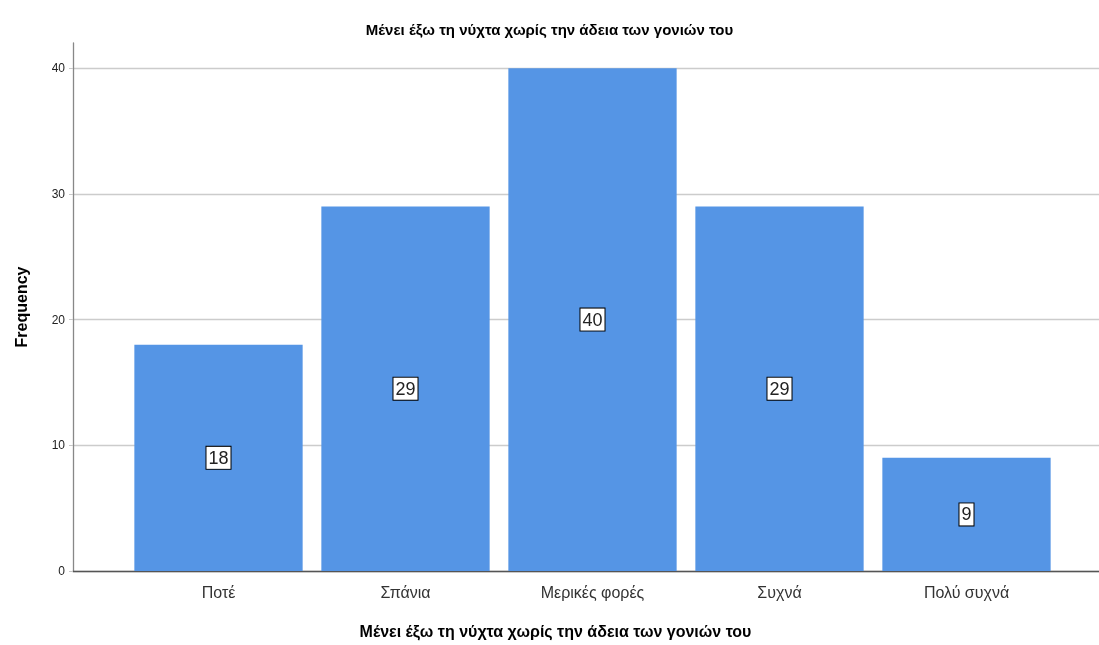  What do you see at coordinates (58, 68) in the screenshot?
I see `y-tick-label: 40` at bounding box center [58, 68].